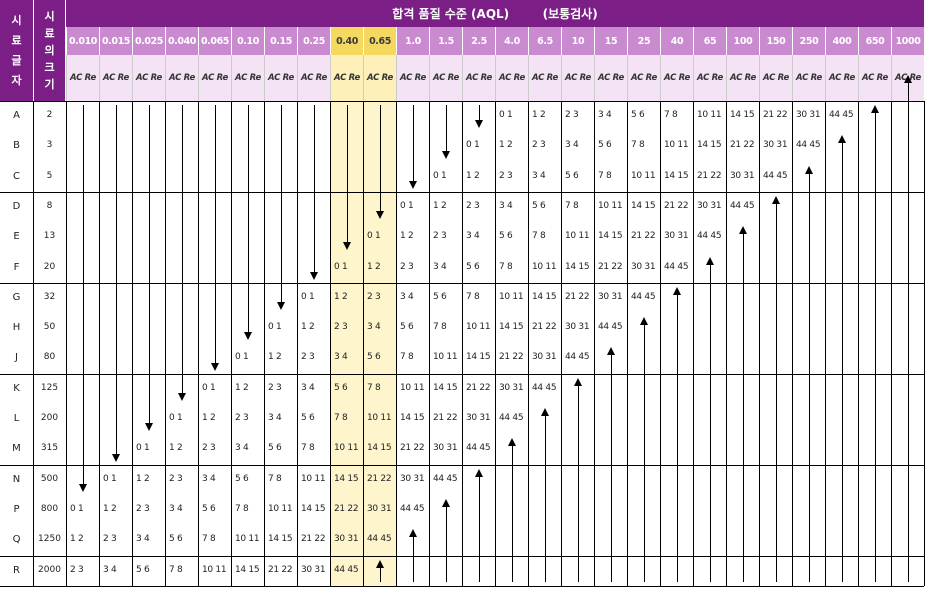 The height and width of the screenshot is (598, 936). I want to click on code-letter: D, so click(16, 206).